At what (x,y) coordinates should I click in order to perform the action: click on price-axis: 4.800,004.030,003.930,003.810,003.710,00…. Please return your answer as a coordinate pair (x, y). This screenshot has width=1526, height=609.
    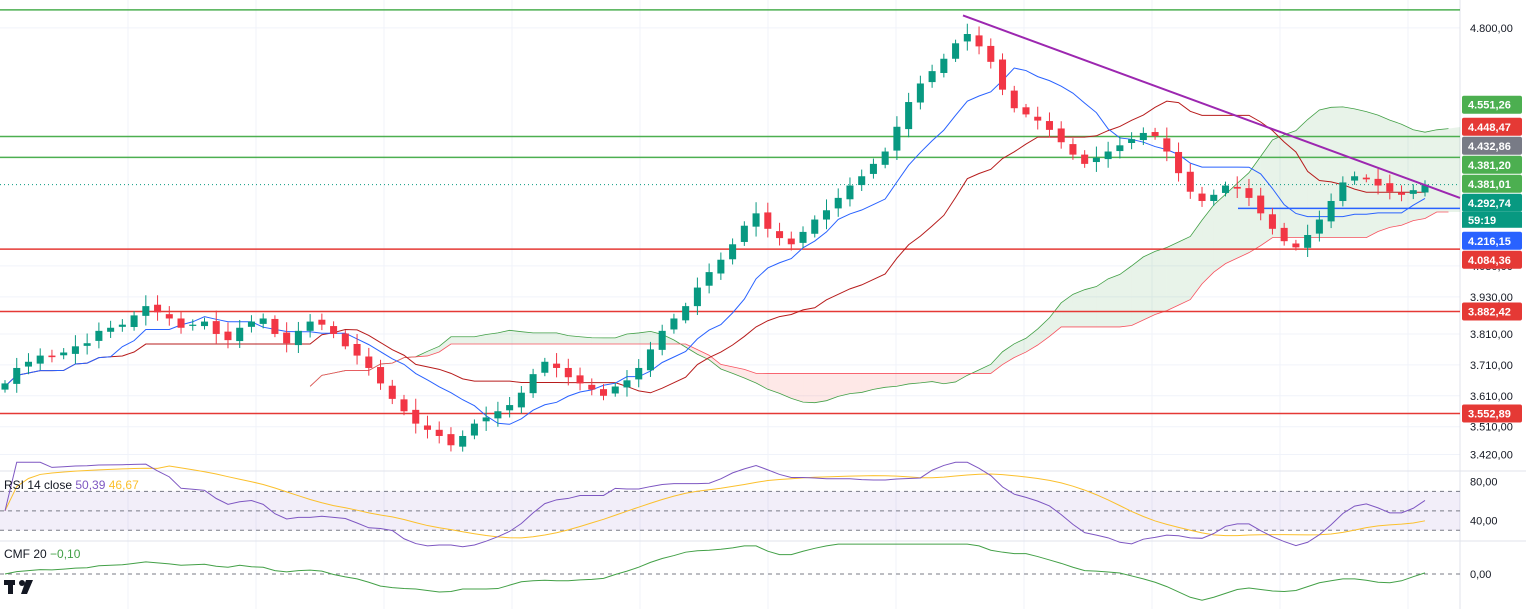
    Looking at the image, I should click on (1491, 242).